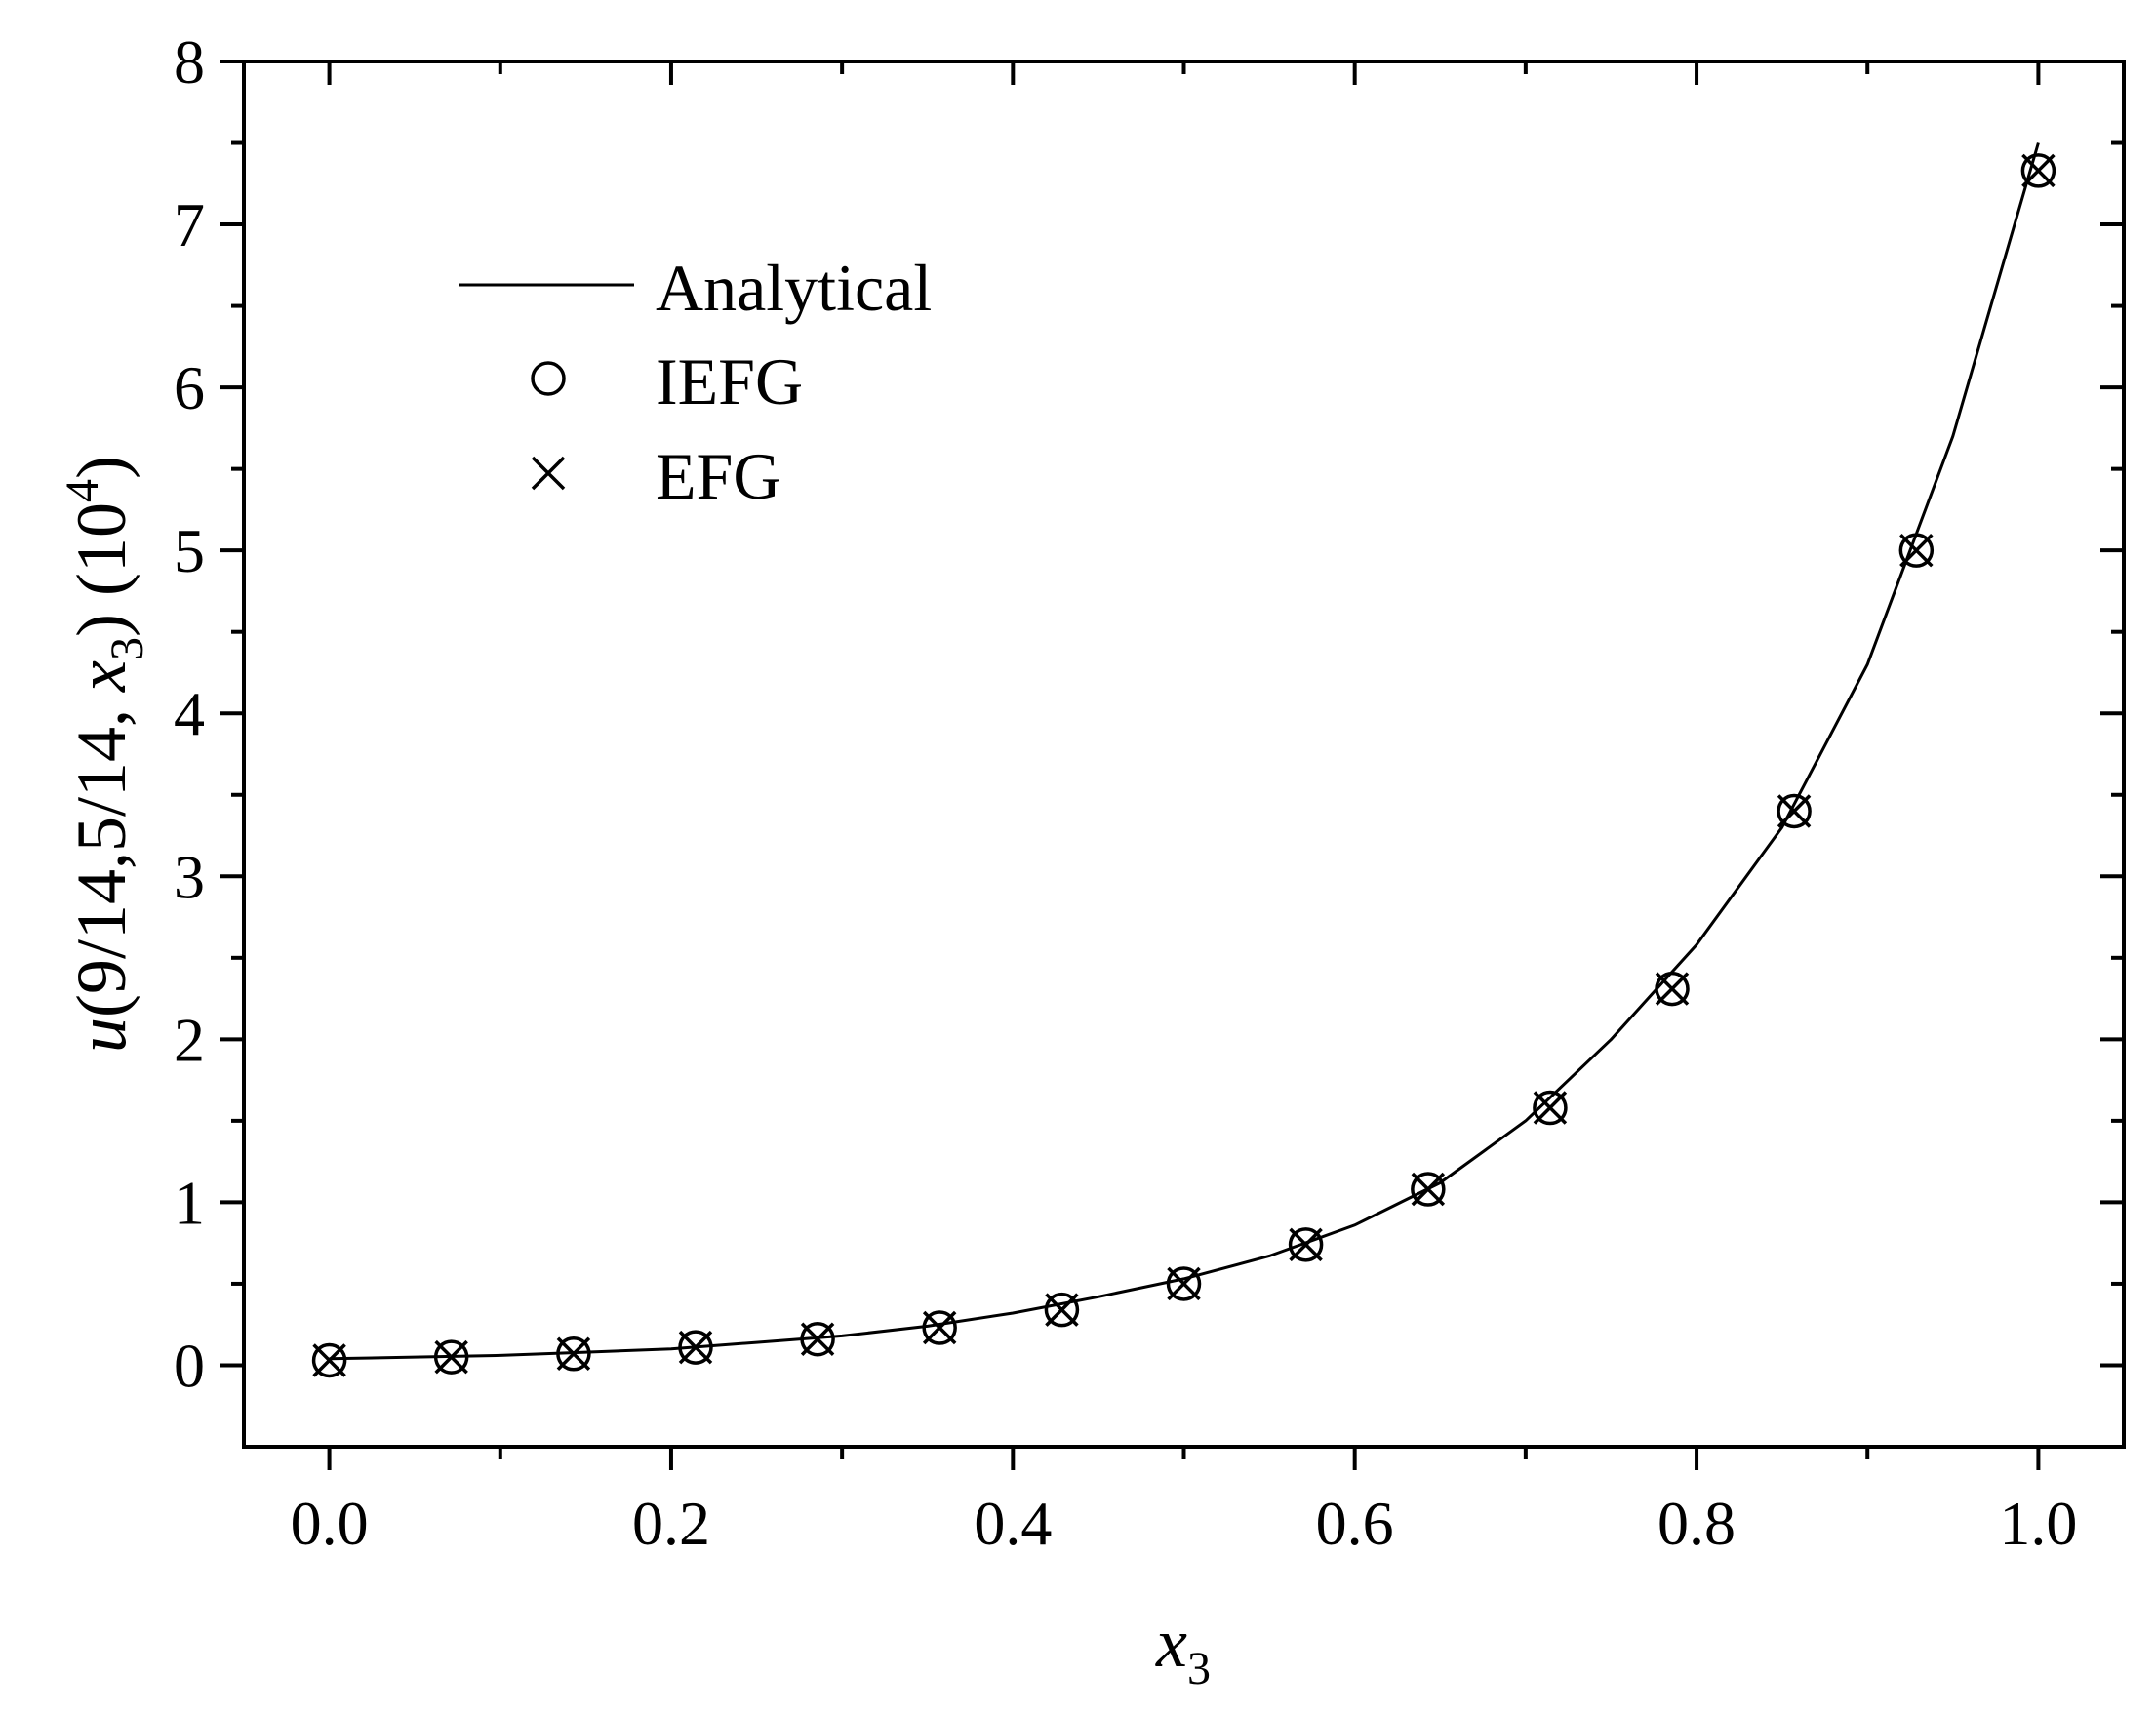 This screenshot has width=2156, height=1715. I want to click on x-tick-label: 0.6, so click(1355, 1523).